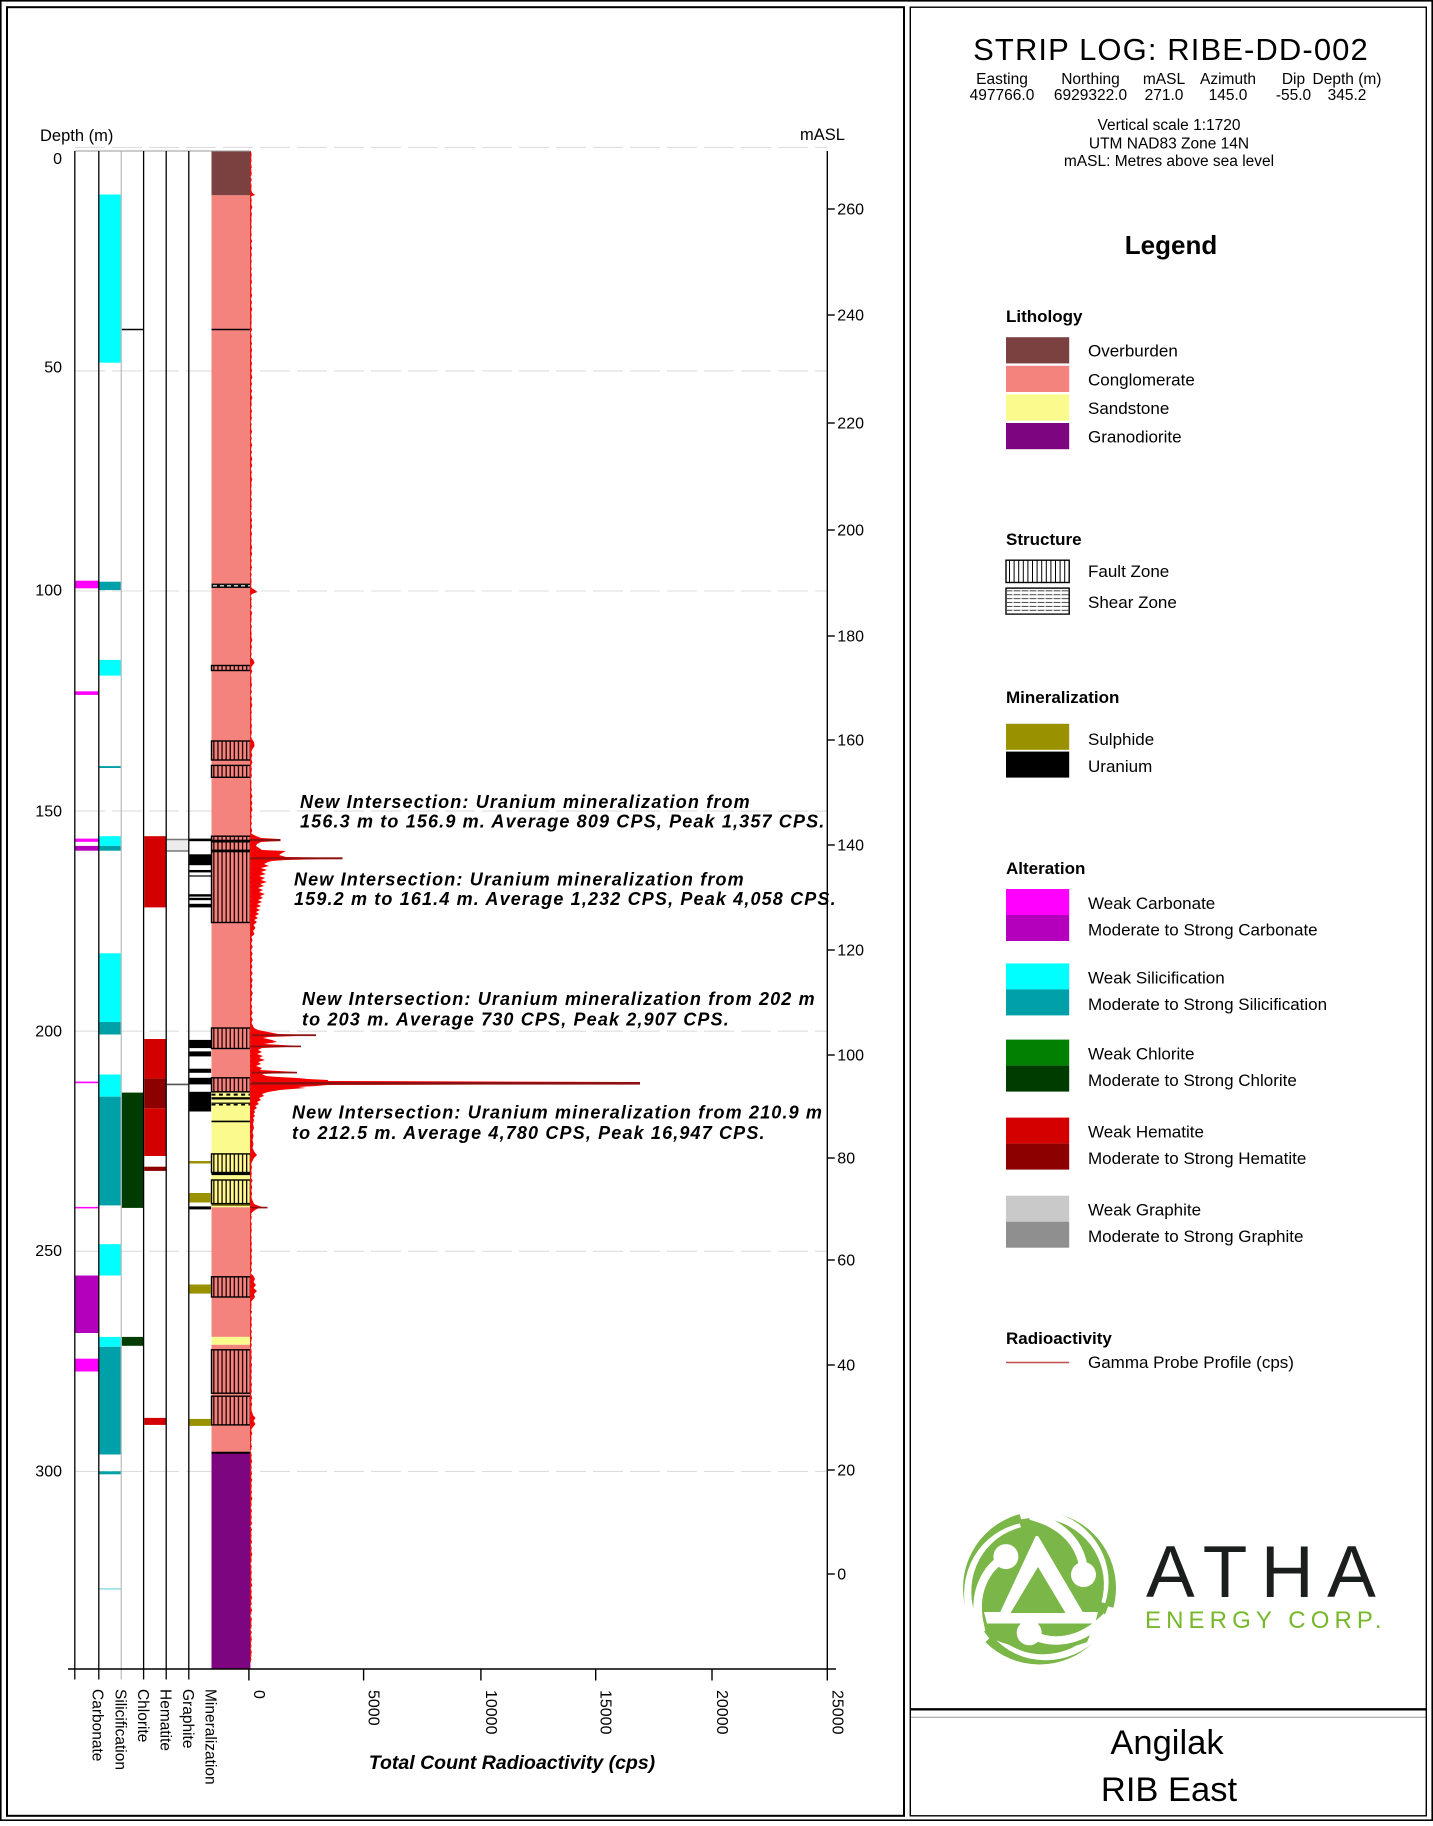  What do you see at coordinates (1002, 79) in the screenshot?
I see `svg-text: Easting` at bounding box center [1002, 79].